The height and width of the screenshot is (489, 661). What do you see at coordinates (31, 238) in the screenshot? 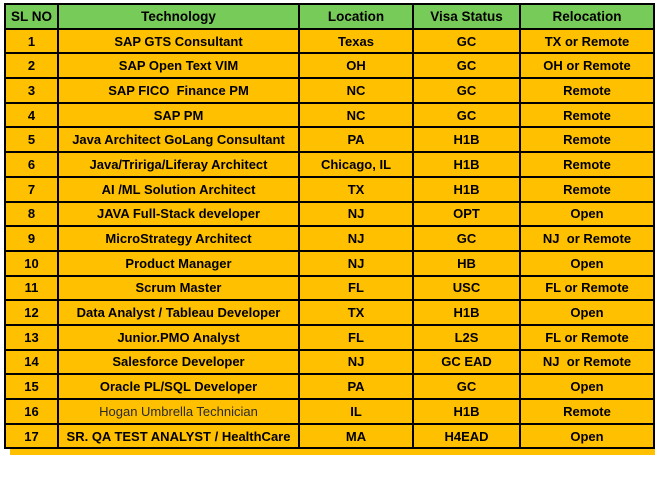
I see `cell-sl-no: 9` at bounding box center [31, 238].